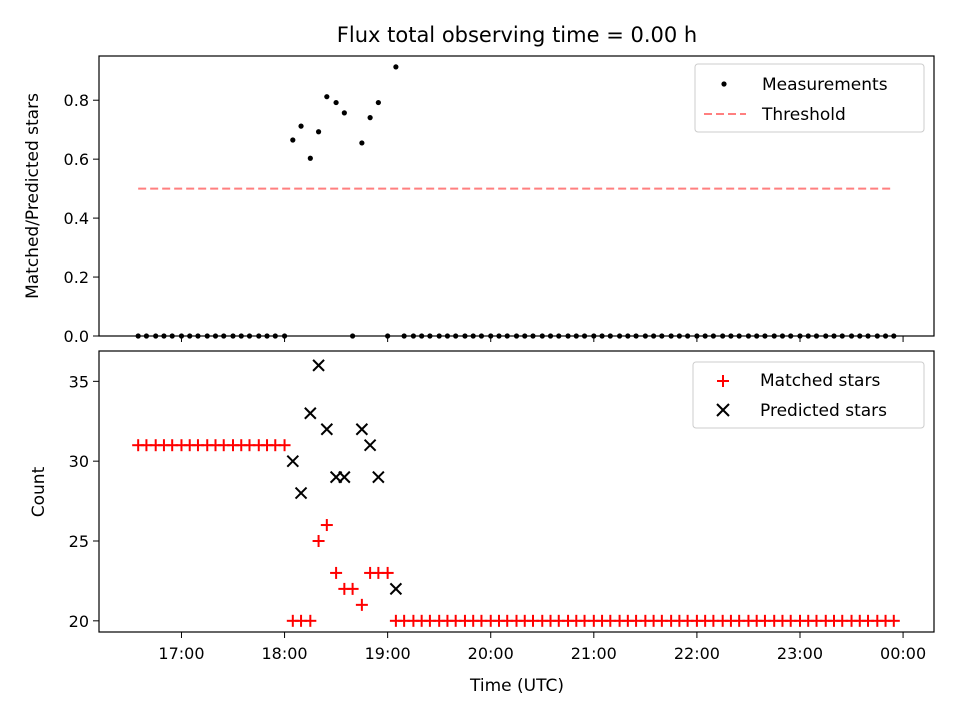  I want to click on y-tick-label: 25, so click(79, 541).